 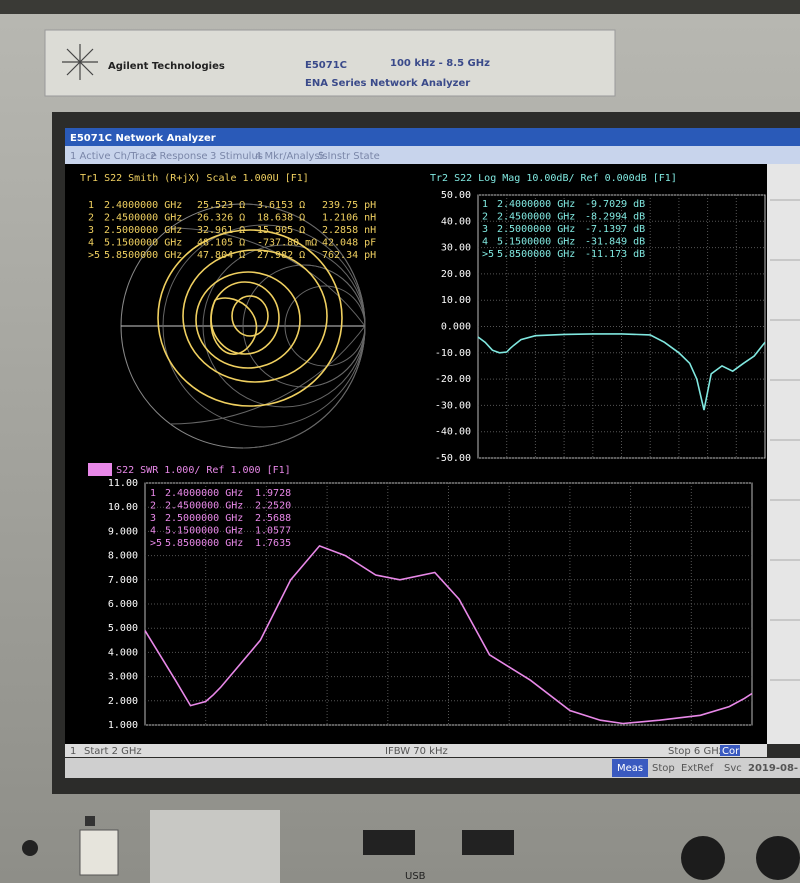 What do you see at coordinates (615, 254) in the screenshot?
I see `marker-cell: -11.173 dB` at bounding box center [615, 254].